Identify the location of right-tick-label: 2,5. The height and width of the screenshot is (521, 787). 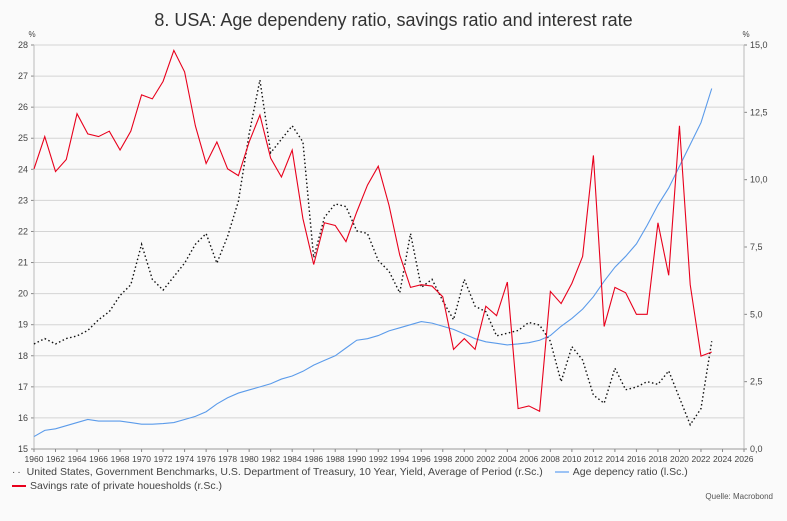
(756, 382).